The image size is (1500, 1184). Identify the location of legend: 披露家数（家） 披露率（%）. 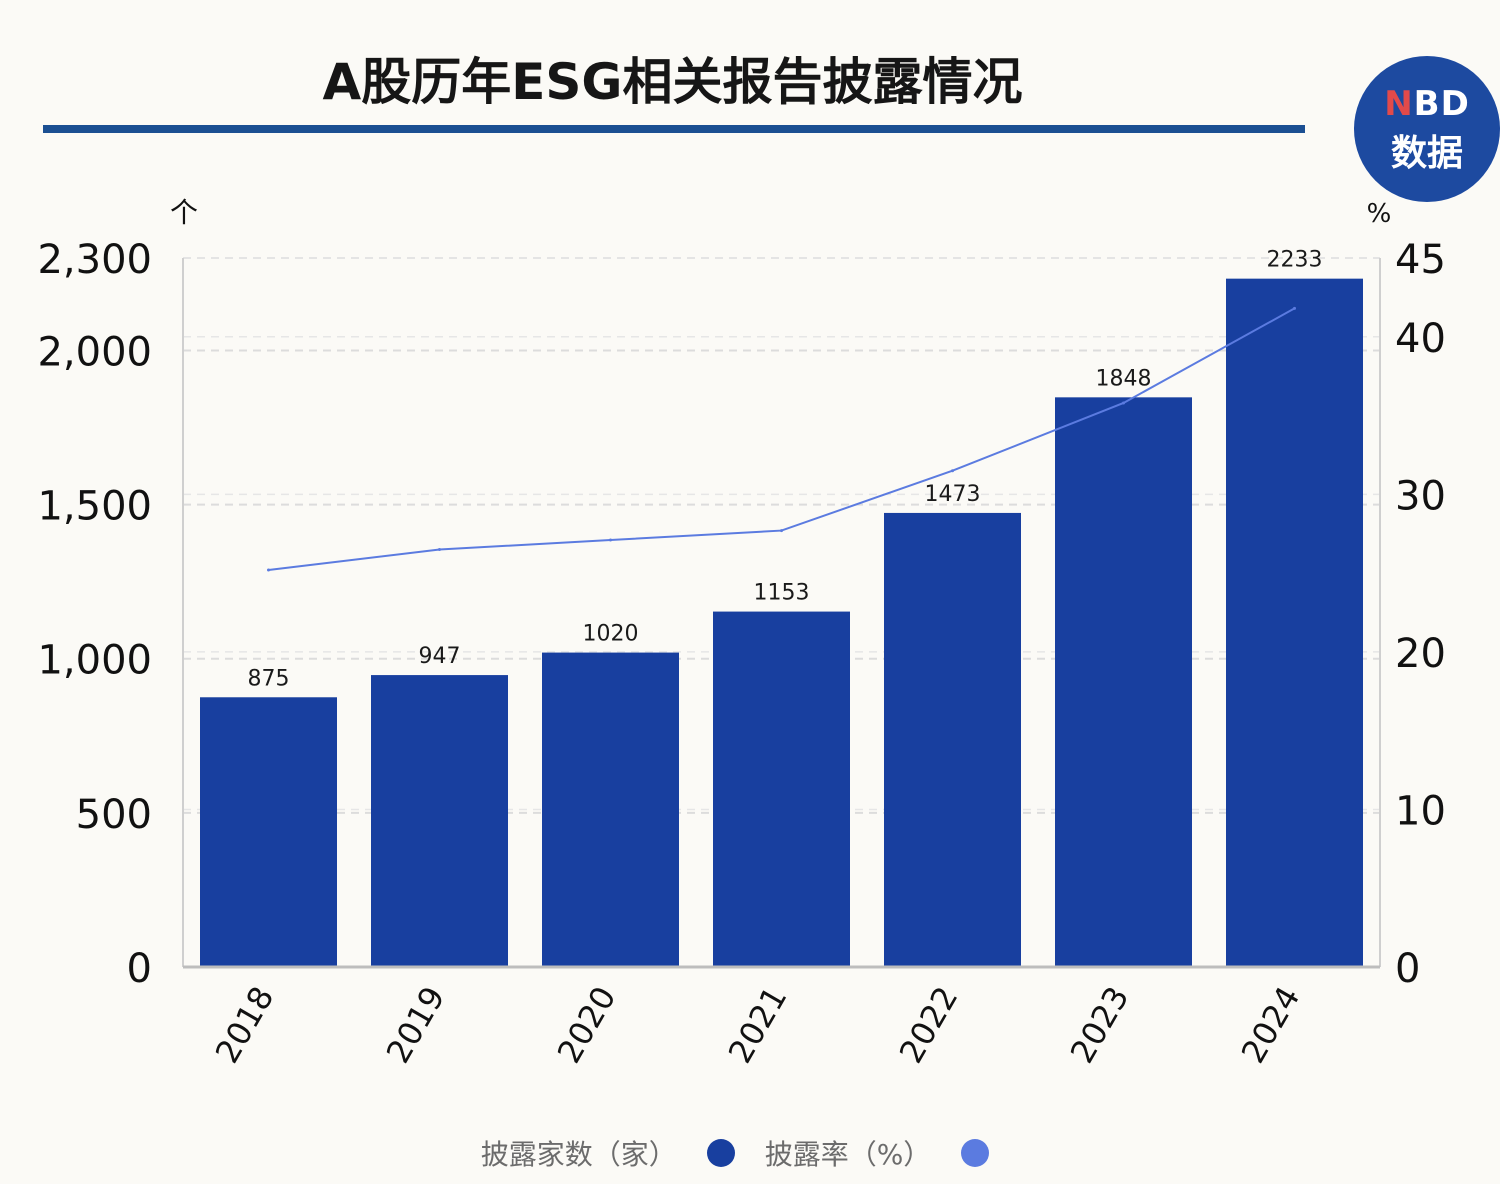
(750, 1153).